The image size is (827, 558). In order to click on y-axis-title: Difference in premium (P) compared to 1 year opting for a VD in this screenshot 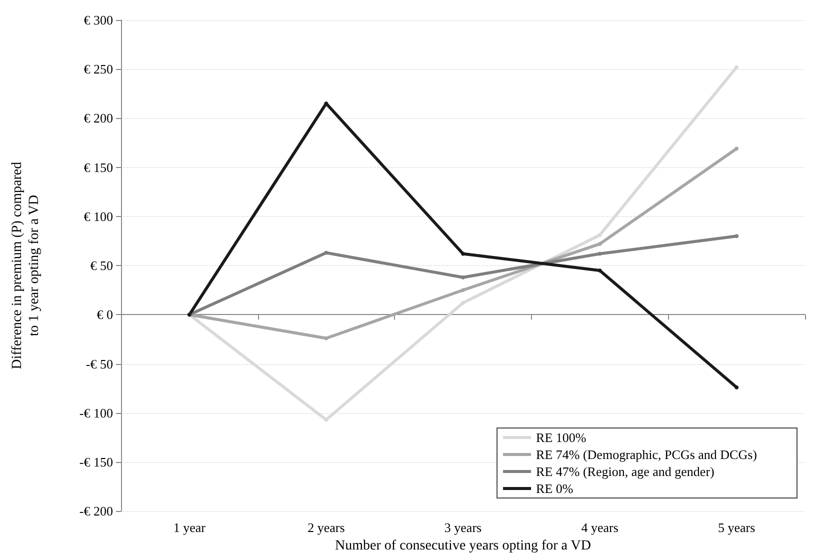, I will do `click(26, 266)`.